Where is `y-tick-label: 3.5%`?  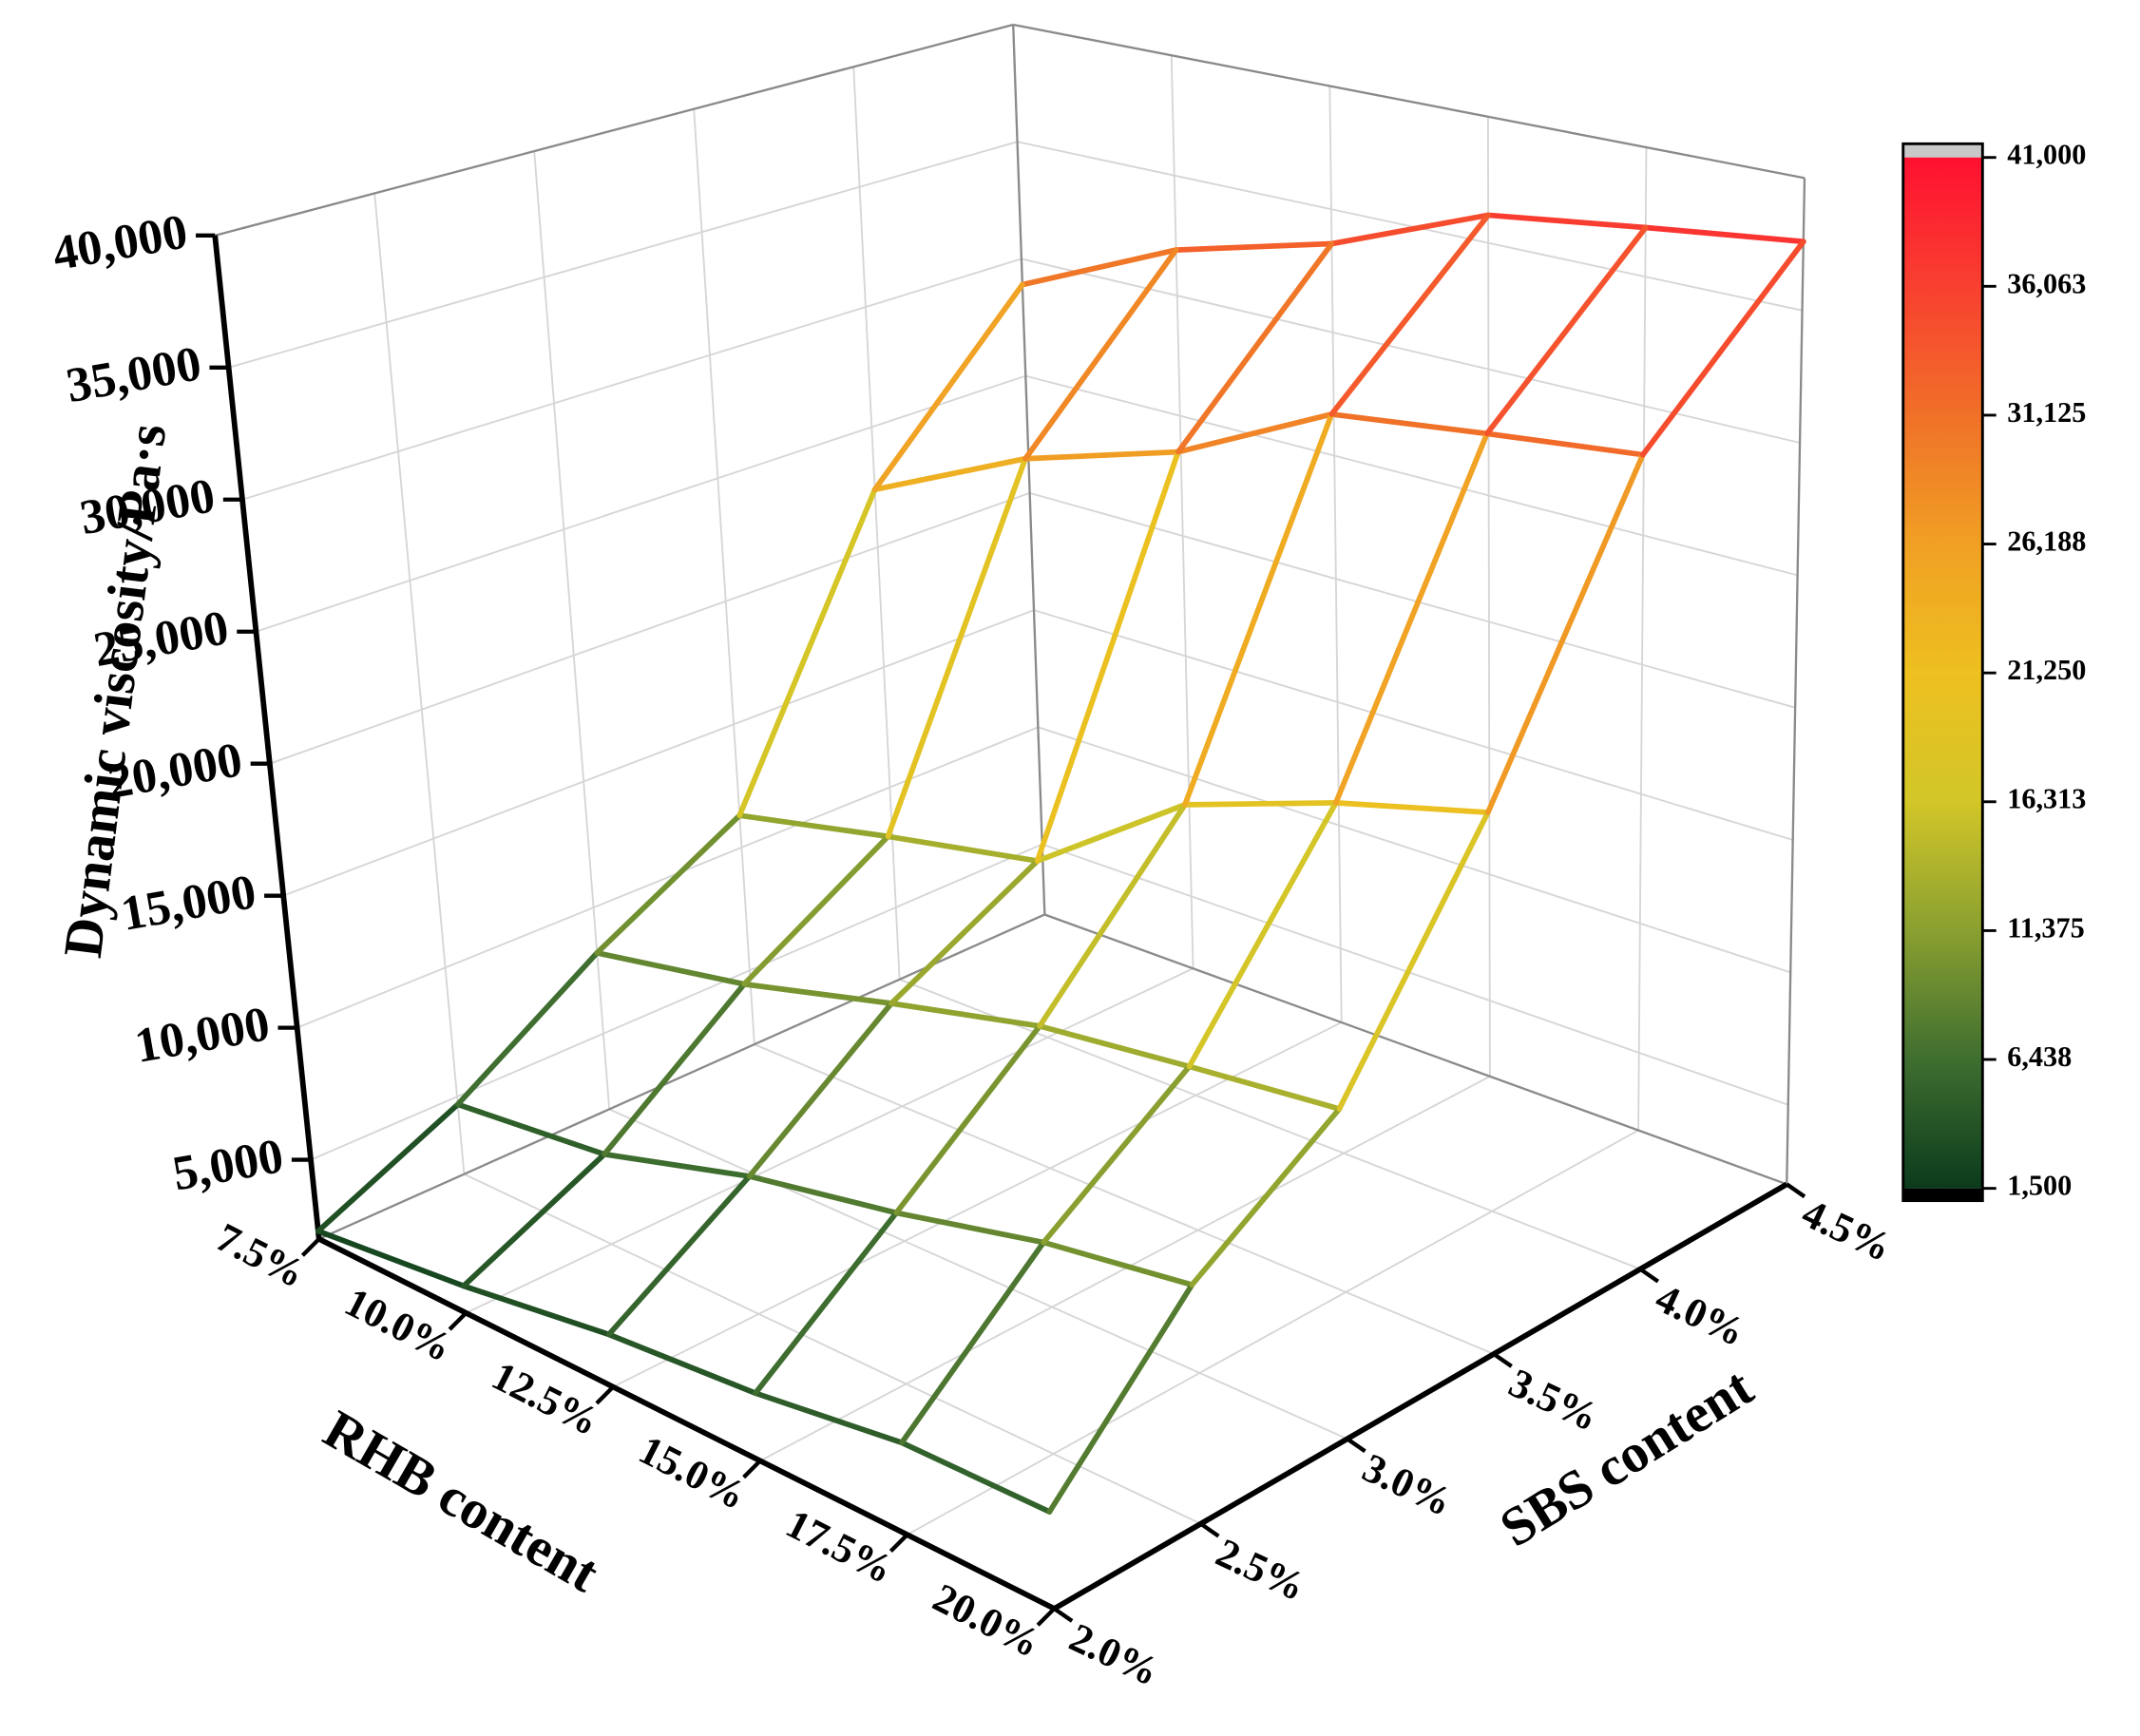 y-tick-label: 3.5% is located at coordinates (1553, 1400).